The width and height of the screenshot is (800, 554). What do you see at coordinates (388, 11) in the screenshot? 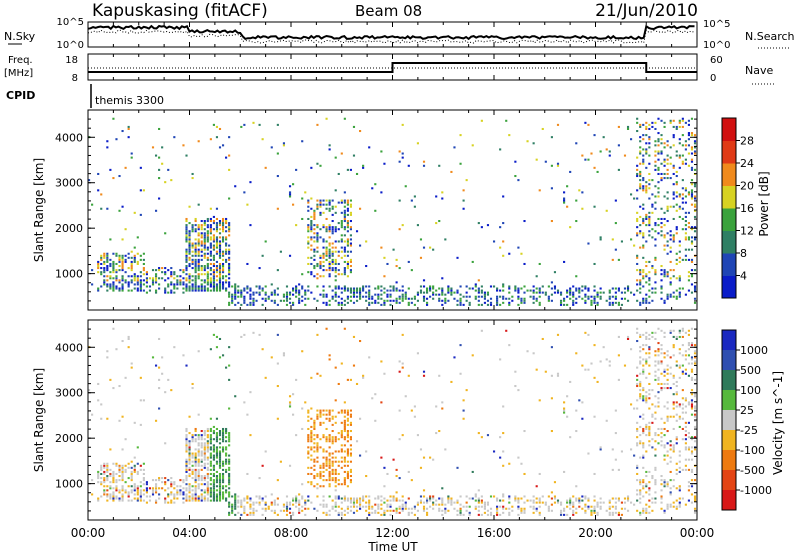
I see `beam-title: Beam 08` at bounding box center [388, 11].